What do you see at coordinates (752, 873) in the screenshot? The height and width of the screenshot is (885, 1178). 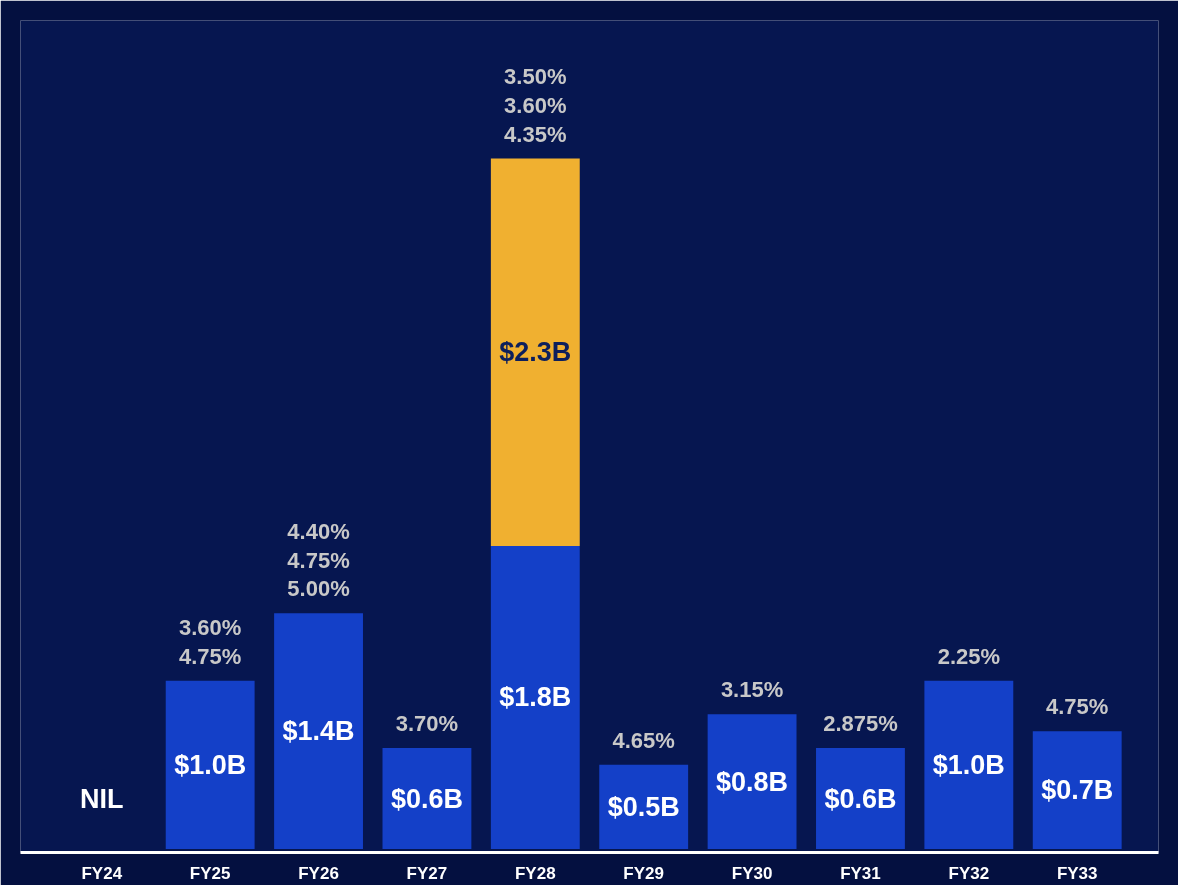 I see `x-tick-label: FY30` at bounding box center [752, 873].